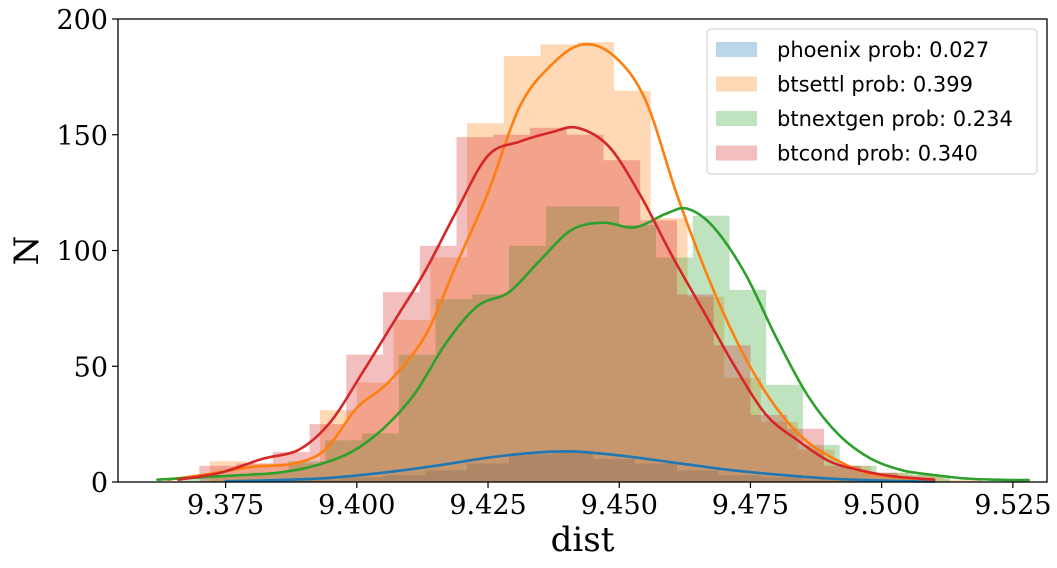 This screenshot has width=1057, height=568. Describe the element at coordinates (82, 136) in the screenshot. I see `y-tick-label: 150` at that location.